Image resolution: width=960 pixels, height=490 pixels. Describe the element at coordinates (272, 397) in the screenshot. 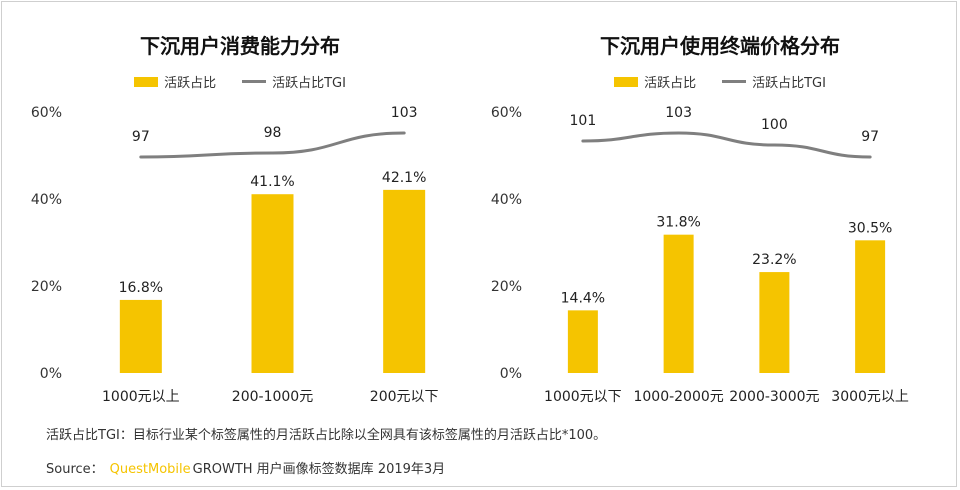

I see `x-tick-label: 200-1000元` at that location.